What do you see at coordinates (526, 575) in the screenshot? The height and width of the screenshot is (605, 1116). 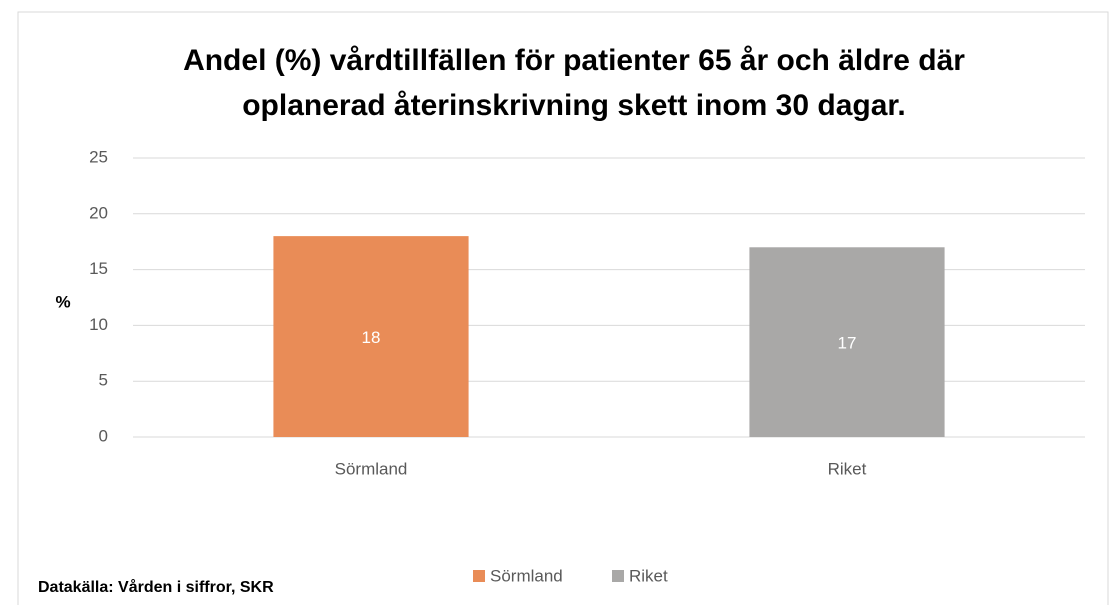 I see `legend-label: Sörmland` at bounding box center [526, 575].